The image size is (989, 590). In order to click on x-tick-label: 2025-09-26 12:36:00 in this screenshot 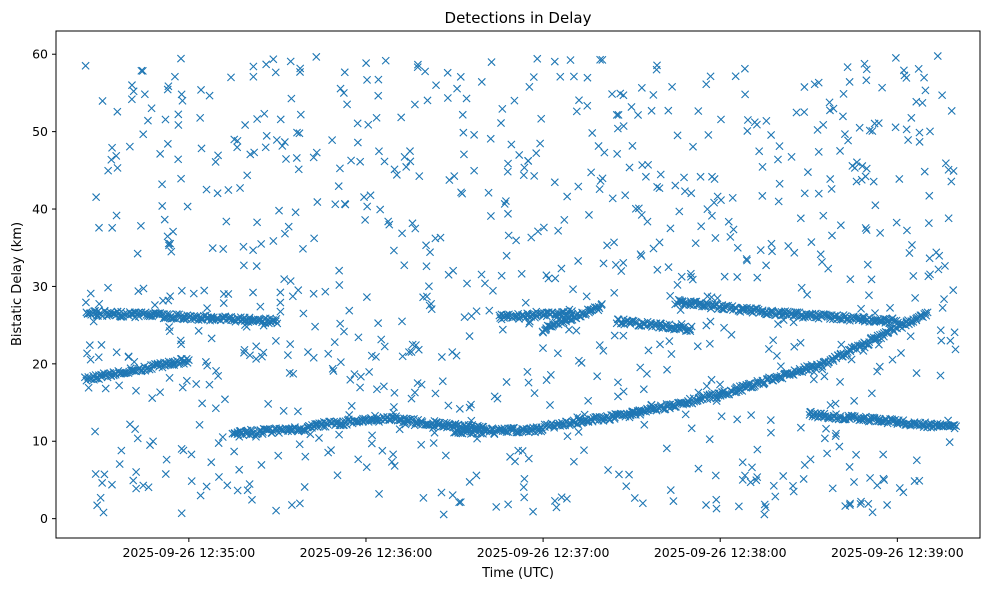, I will do `click(366, 552)`.